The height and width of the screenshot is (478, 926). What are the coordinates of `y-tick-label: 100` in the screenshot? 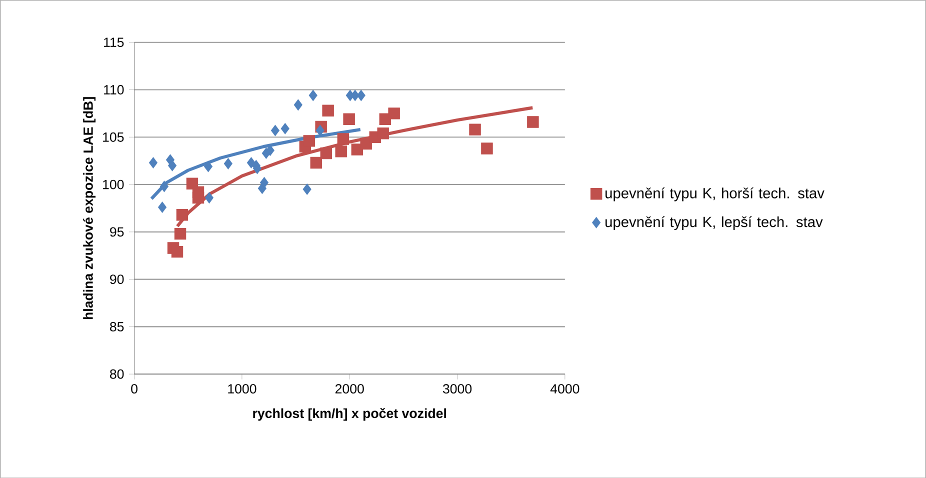 It's located at (113, 185).